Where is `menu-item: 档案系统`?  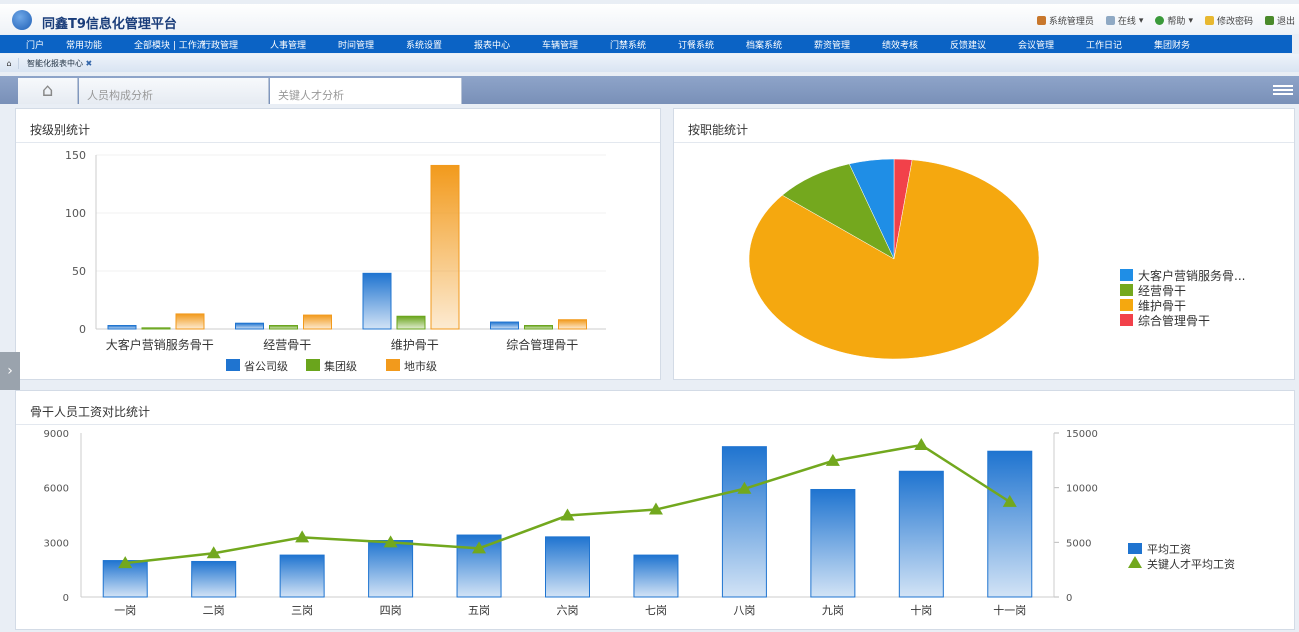 menu-item: 档案系统 is located at coordinates (764, 45).